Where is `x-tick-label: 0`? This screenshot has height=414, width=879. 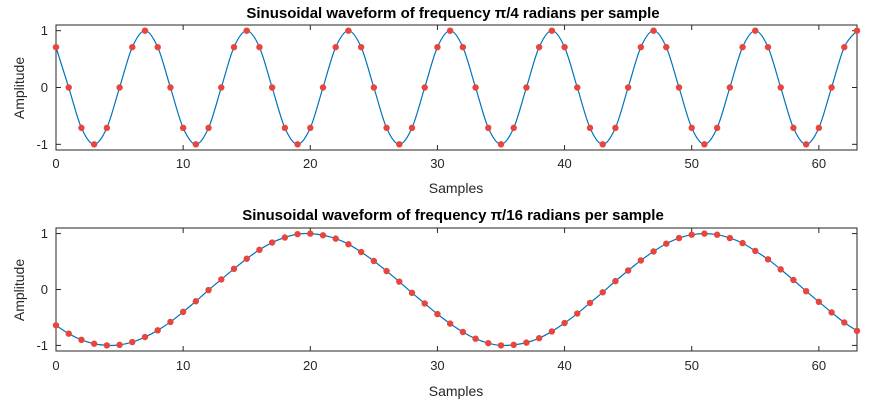
x-tick-label: 0 is located at coordinates (55, 365).